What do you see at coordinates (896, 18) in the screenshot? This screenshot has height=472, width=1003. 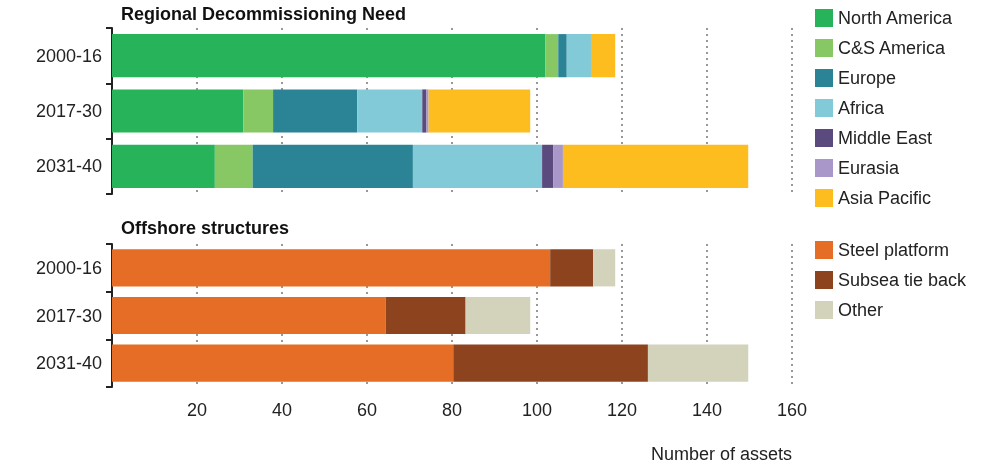 I see `legend-label: North America` at bounding box center [896, 18].